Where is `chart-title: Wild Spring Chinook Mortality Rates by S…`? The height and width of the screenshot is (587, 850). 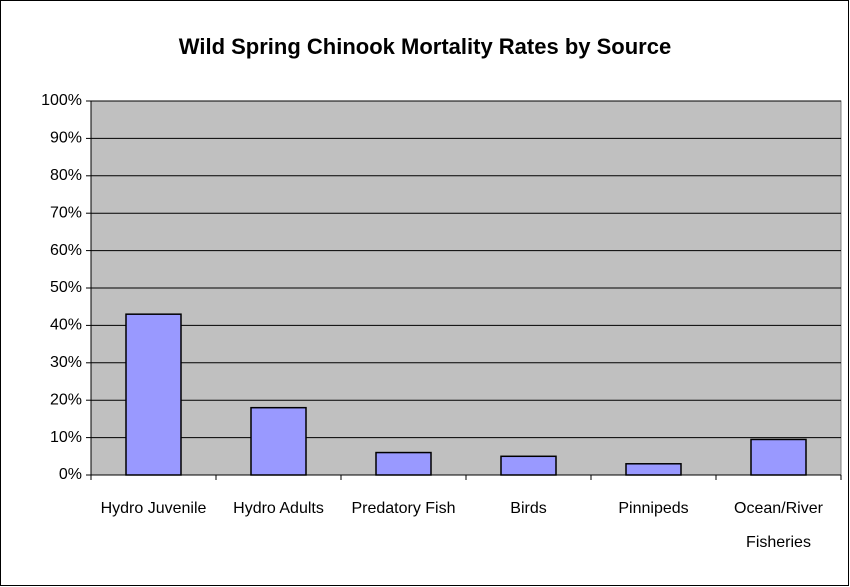 chart-title: Wild Spring Chinook Mortality Rates by S… is located at coordinates (425, 46).